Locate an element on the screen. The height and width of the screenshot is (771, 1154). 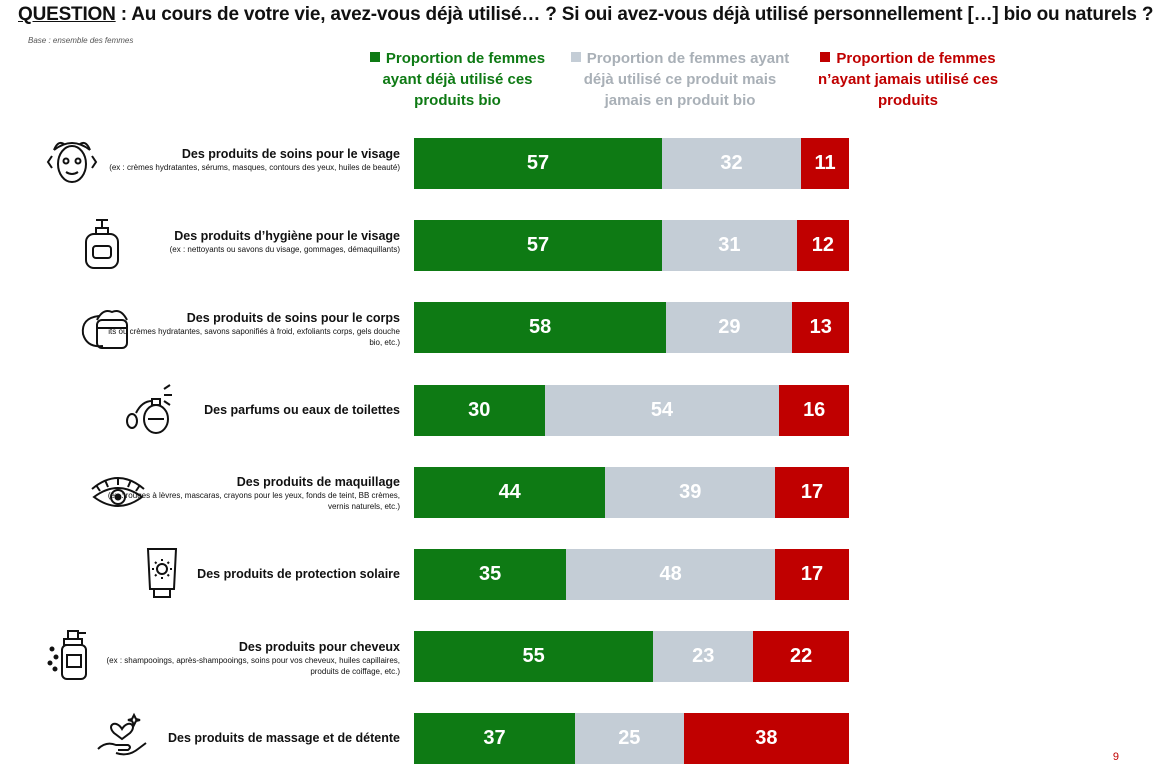
category-name: Des produits de soins pour le corps is located at coordinates (293, 317).